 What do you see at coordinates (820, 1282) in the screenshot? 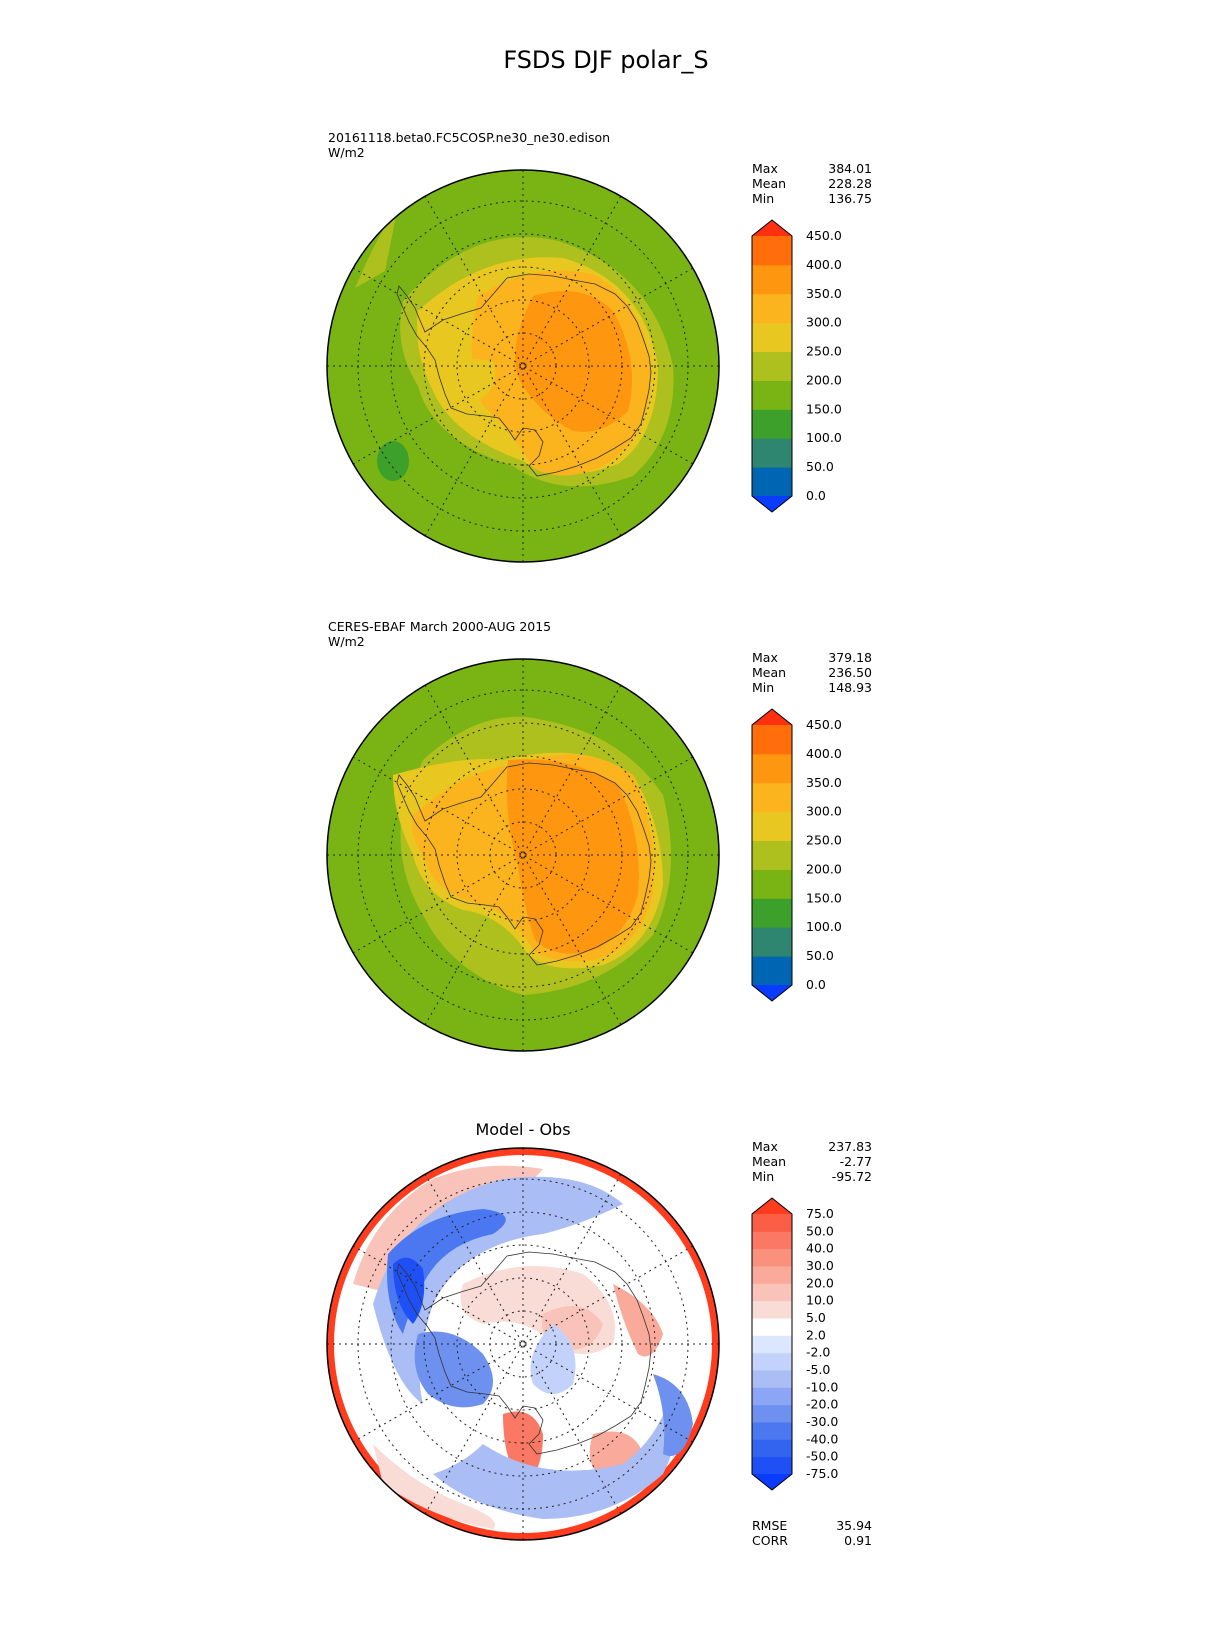
I see `colorbar-tick-label: 20.0` at bounding box center [820, 1282].